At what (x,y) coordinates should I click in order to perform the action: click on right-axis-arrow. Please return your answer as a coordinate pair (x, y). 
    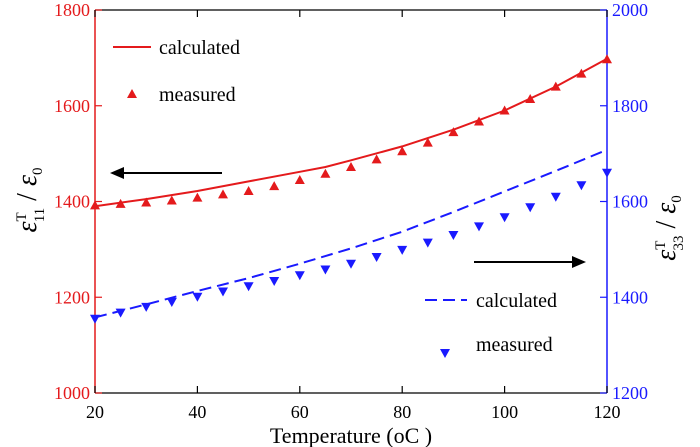
    Looking at the image, I should click on (530, 262).